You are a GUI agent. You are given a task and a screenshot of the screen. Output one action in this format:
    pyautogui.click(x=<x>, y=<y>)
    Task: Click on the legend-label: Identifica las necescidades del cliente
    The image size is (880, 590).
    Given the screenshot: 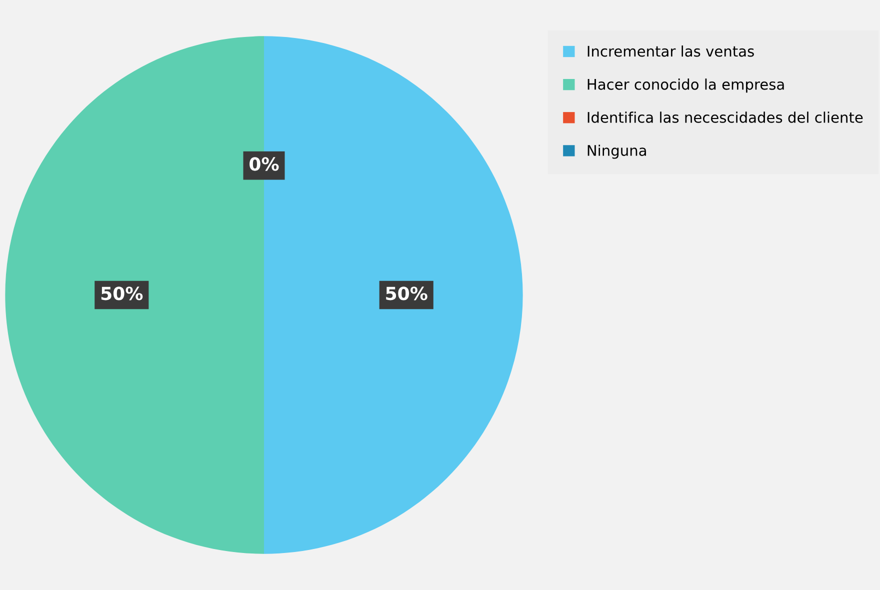 What is the action you would take?
    pyautogui.click(x=725, y=117)
    